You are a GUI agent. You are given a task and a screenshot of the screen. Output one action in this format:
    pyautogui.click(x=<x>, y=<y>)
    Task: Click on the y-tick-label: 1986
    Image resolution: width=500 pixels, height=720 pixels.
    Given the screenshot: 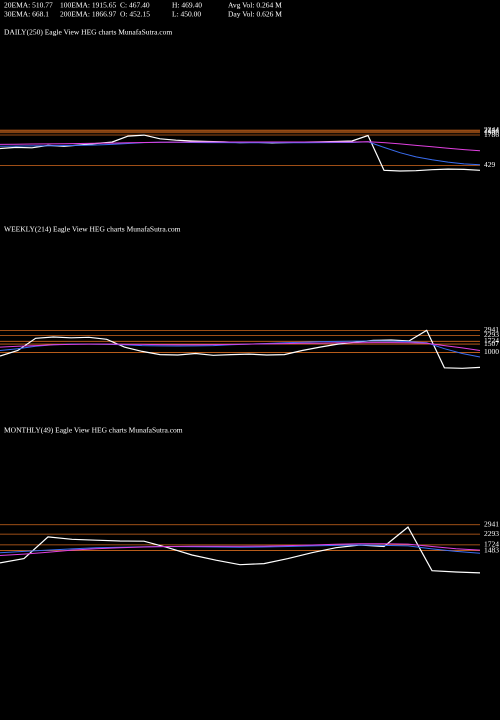 What is the action you would take?
    pyautogui.click(x=491, y=131)
    